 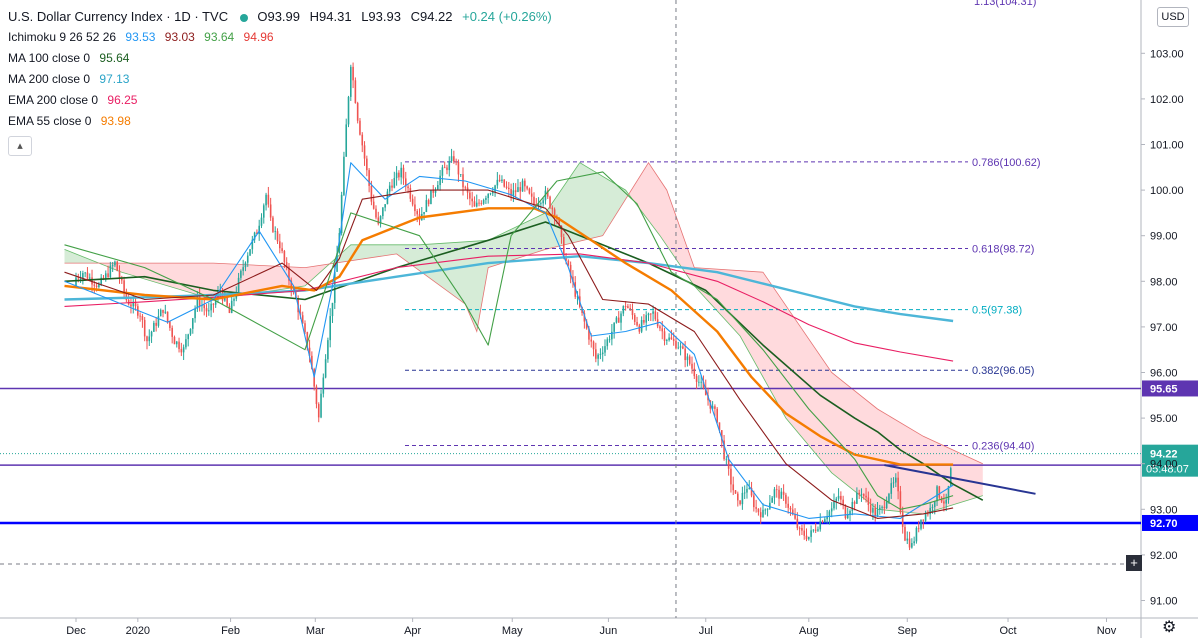 I want to click on symbol-title: U.S. Dollar Currency Index · 1D · TVC, so click(x=118, y=16).